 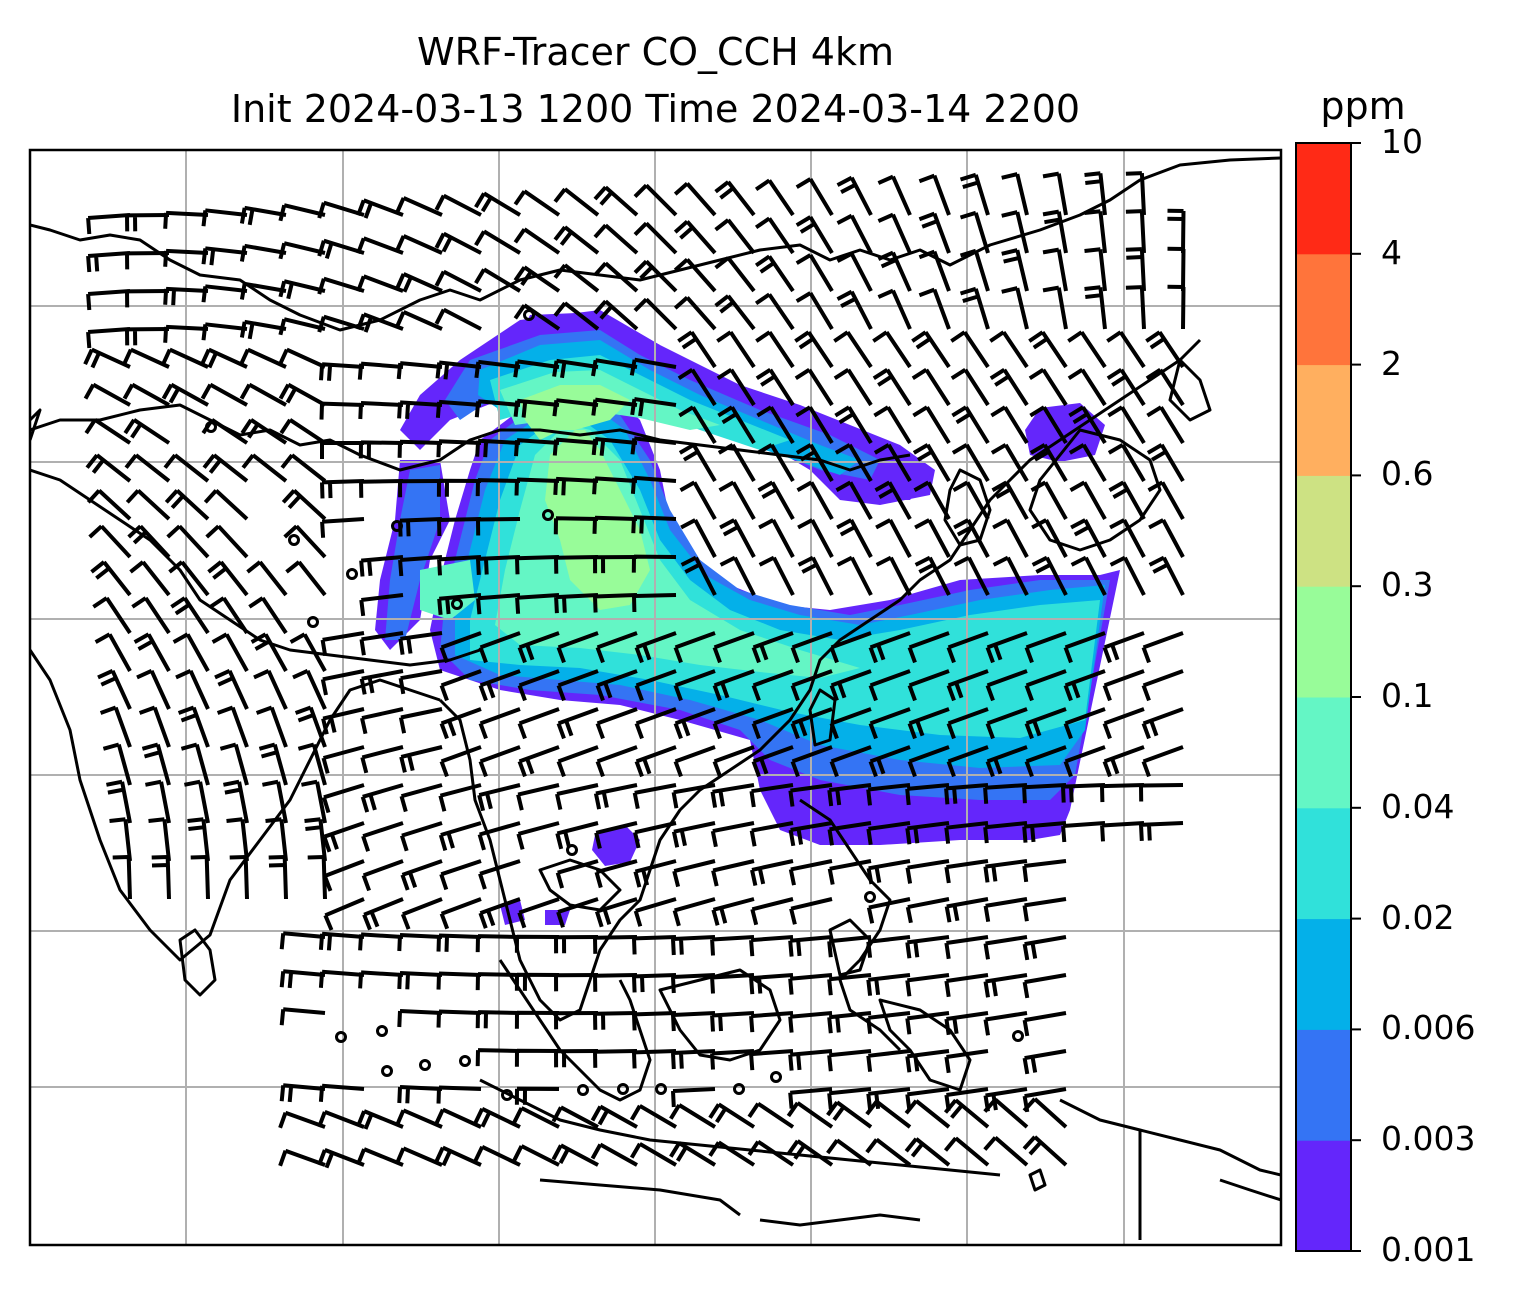 I want to click on colorbar-frame, so click(x=1323, y=697).